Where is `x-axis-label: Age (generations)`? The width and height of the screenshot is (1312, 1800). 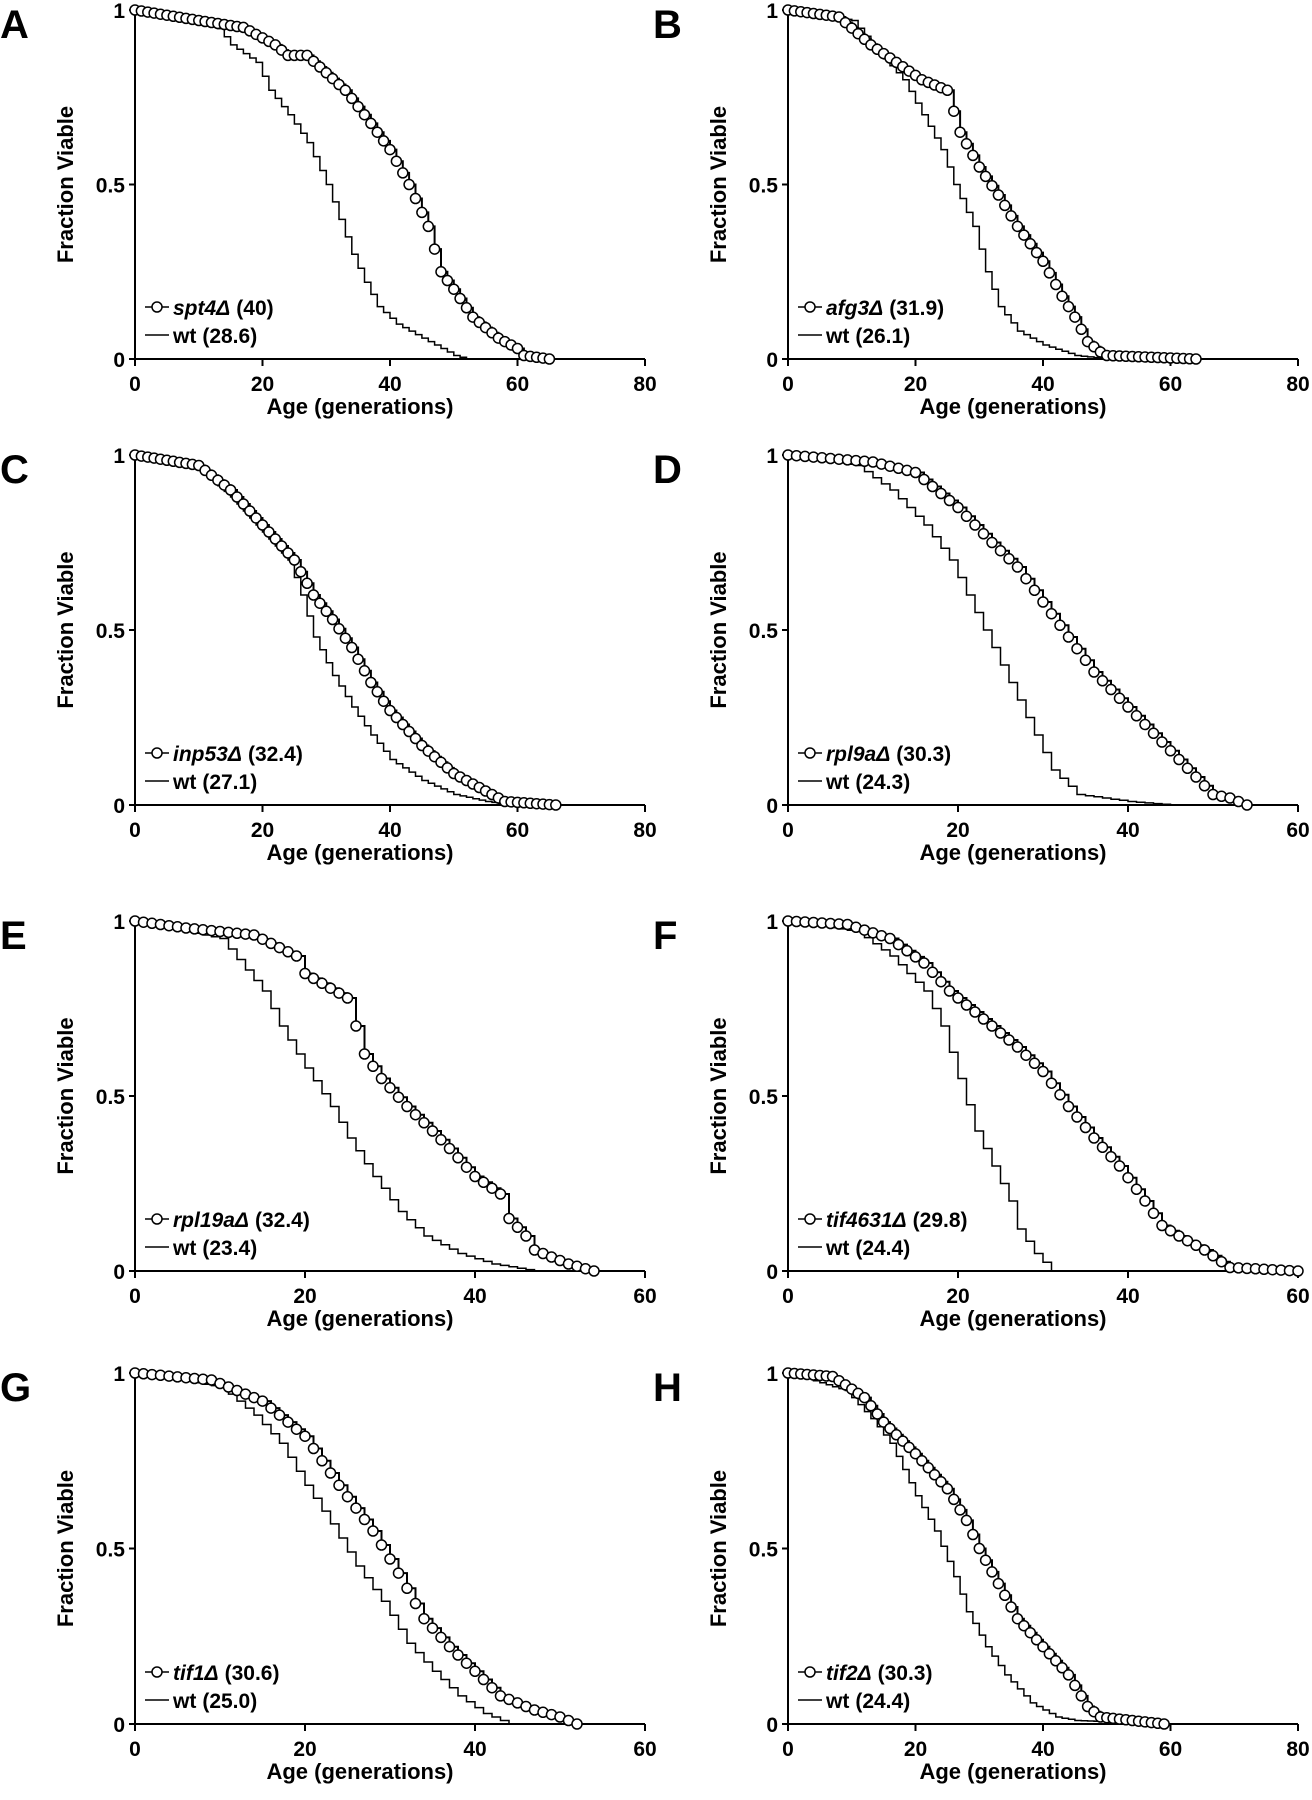 x-axis-label: Age (generations) is located at coordinates (359, 406).